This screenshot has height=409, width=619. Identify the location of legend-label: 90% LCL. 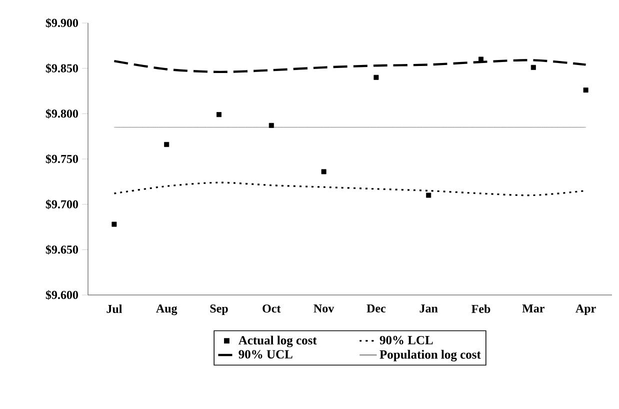
(406, 340).